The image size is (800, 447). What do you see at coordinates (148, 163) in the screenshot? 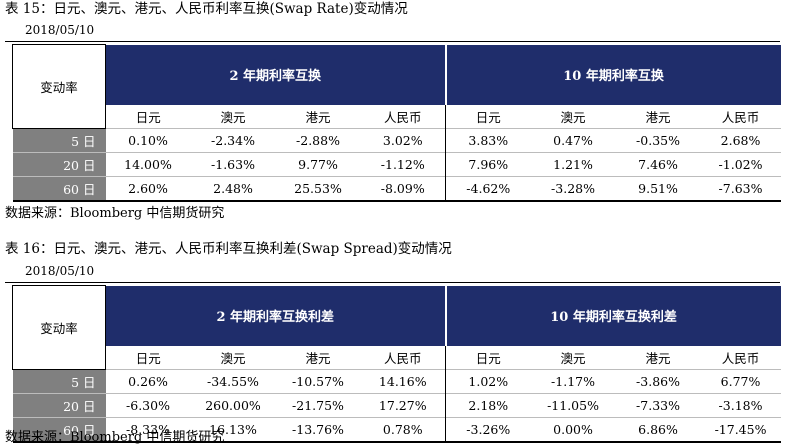
I see `value-cell: 14.00%` at bounding box center [148, 163].